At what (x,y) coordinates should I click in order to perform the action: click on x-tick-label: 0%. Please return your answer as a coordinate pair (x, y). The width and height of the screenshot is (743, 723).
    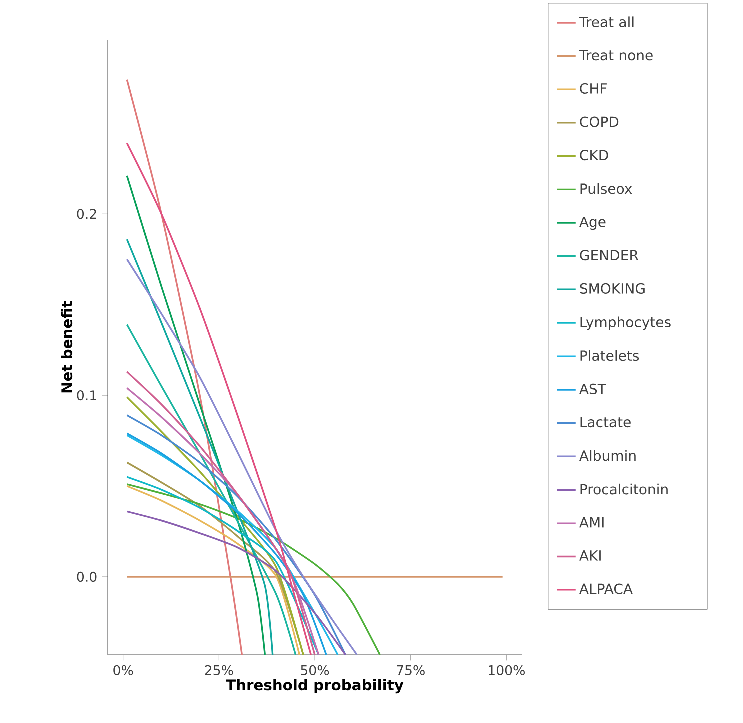
    Looking at the image, I should click on (124, 670).